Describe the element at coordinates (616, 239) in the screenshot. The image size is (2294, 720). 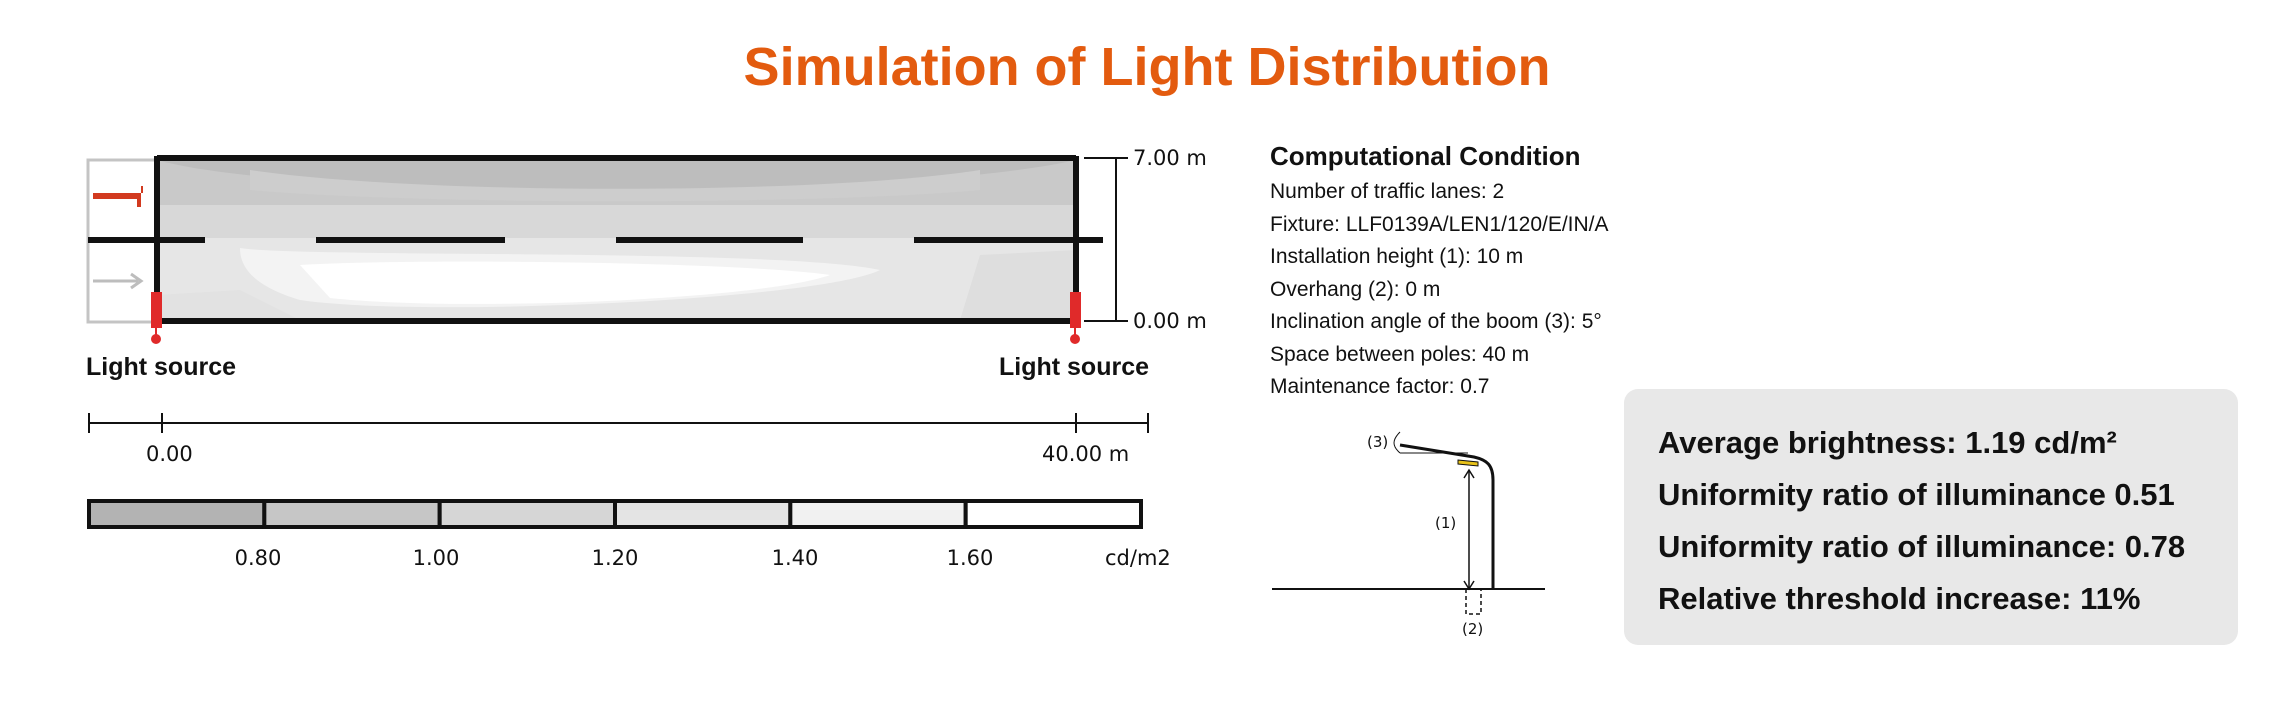
I see `luminance-map` at that location.